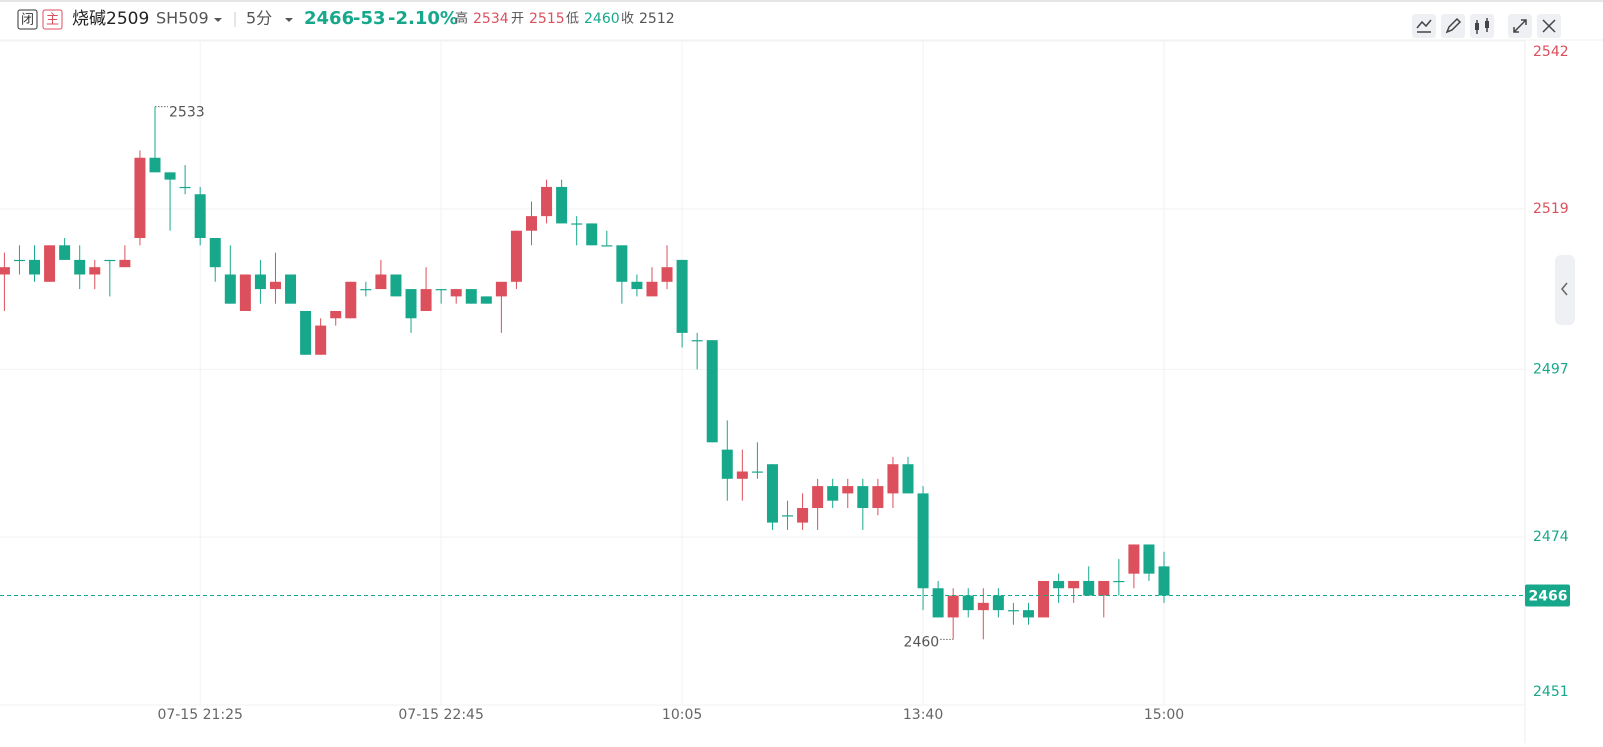 This screenshot has height=747, width=1603. I want to click on x-tick-label: 13:40, so click(923, 715).